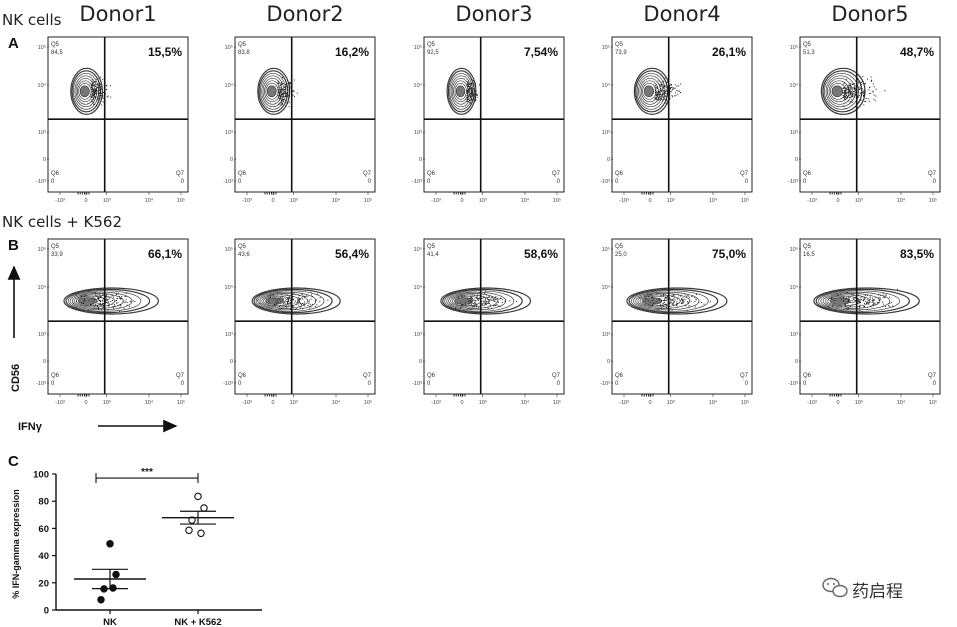 This screenshot has height=627, width=957. What do you see at coordinates (242, 174) in the screenshot?
I see `q6-label: Q6` at bounding box center [242, 174].